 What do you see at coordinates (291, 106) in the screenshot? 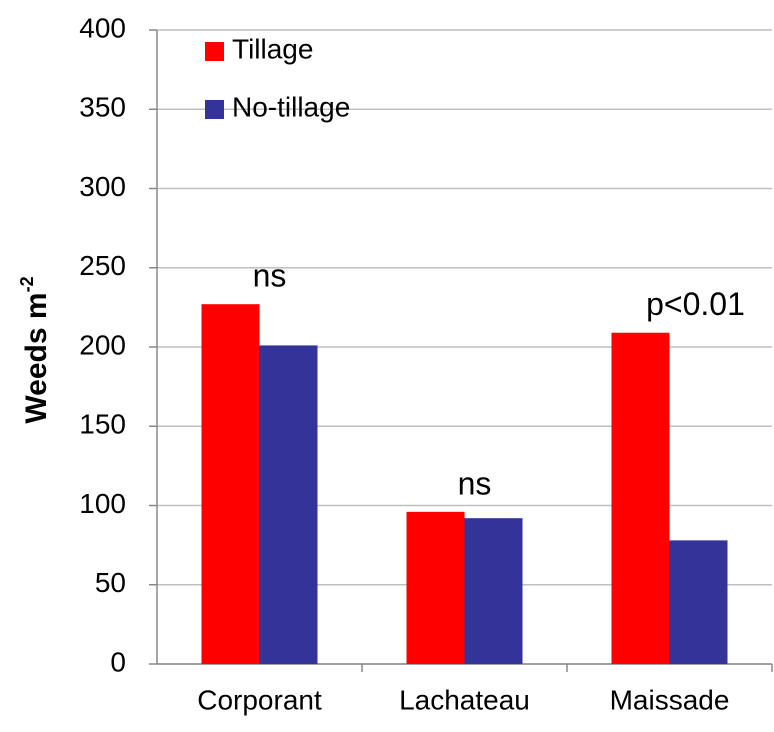
I see `legend-label: No-tillage` at bounding box center [291, 106].